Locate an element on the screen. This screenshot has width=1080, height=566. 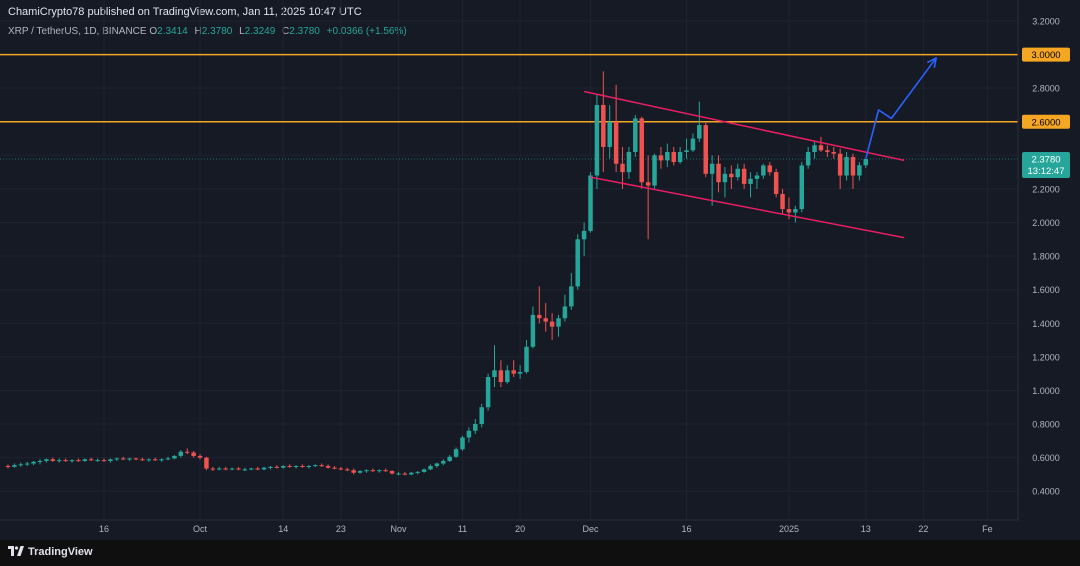
time-tick-label: 16 is located at coordinates (104, 529).